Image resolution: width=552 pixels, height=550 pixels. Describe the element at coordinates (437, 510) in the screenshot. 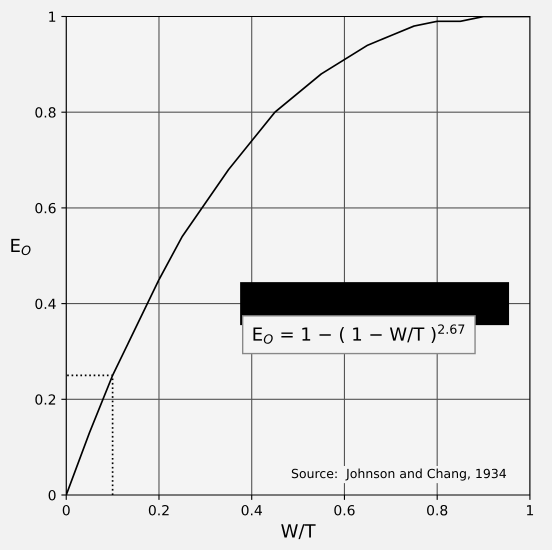

I see `x-tick-label: 0.8` at that location.